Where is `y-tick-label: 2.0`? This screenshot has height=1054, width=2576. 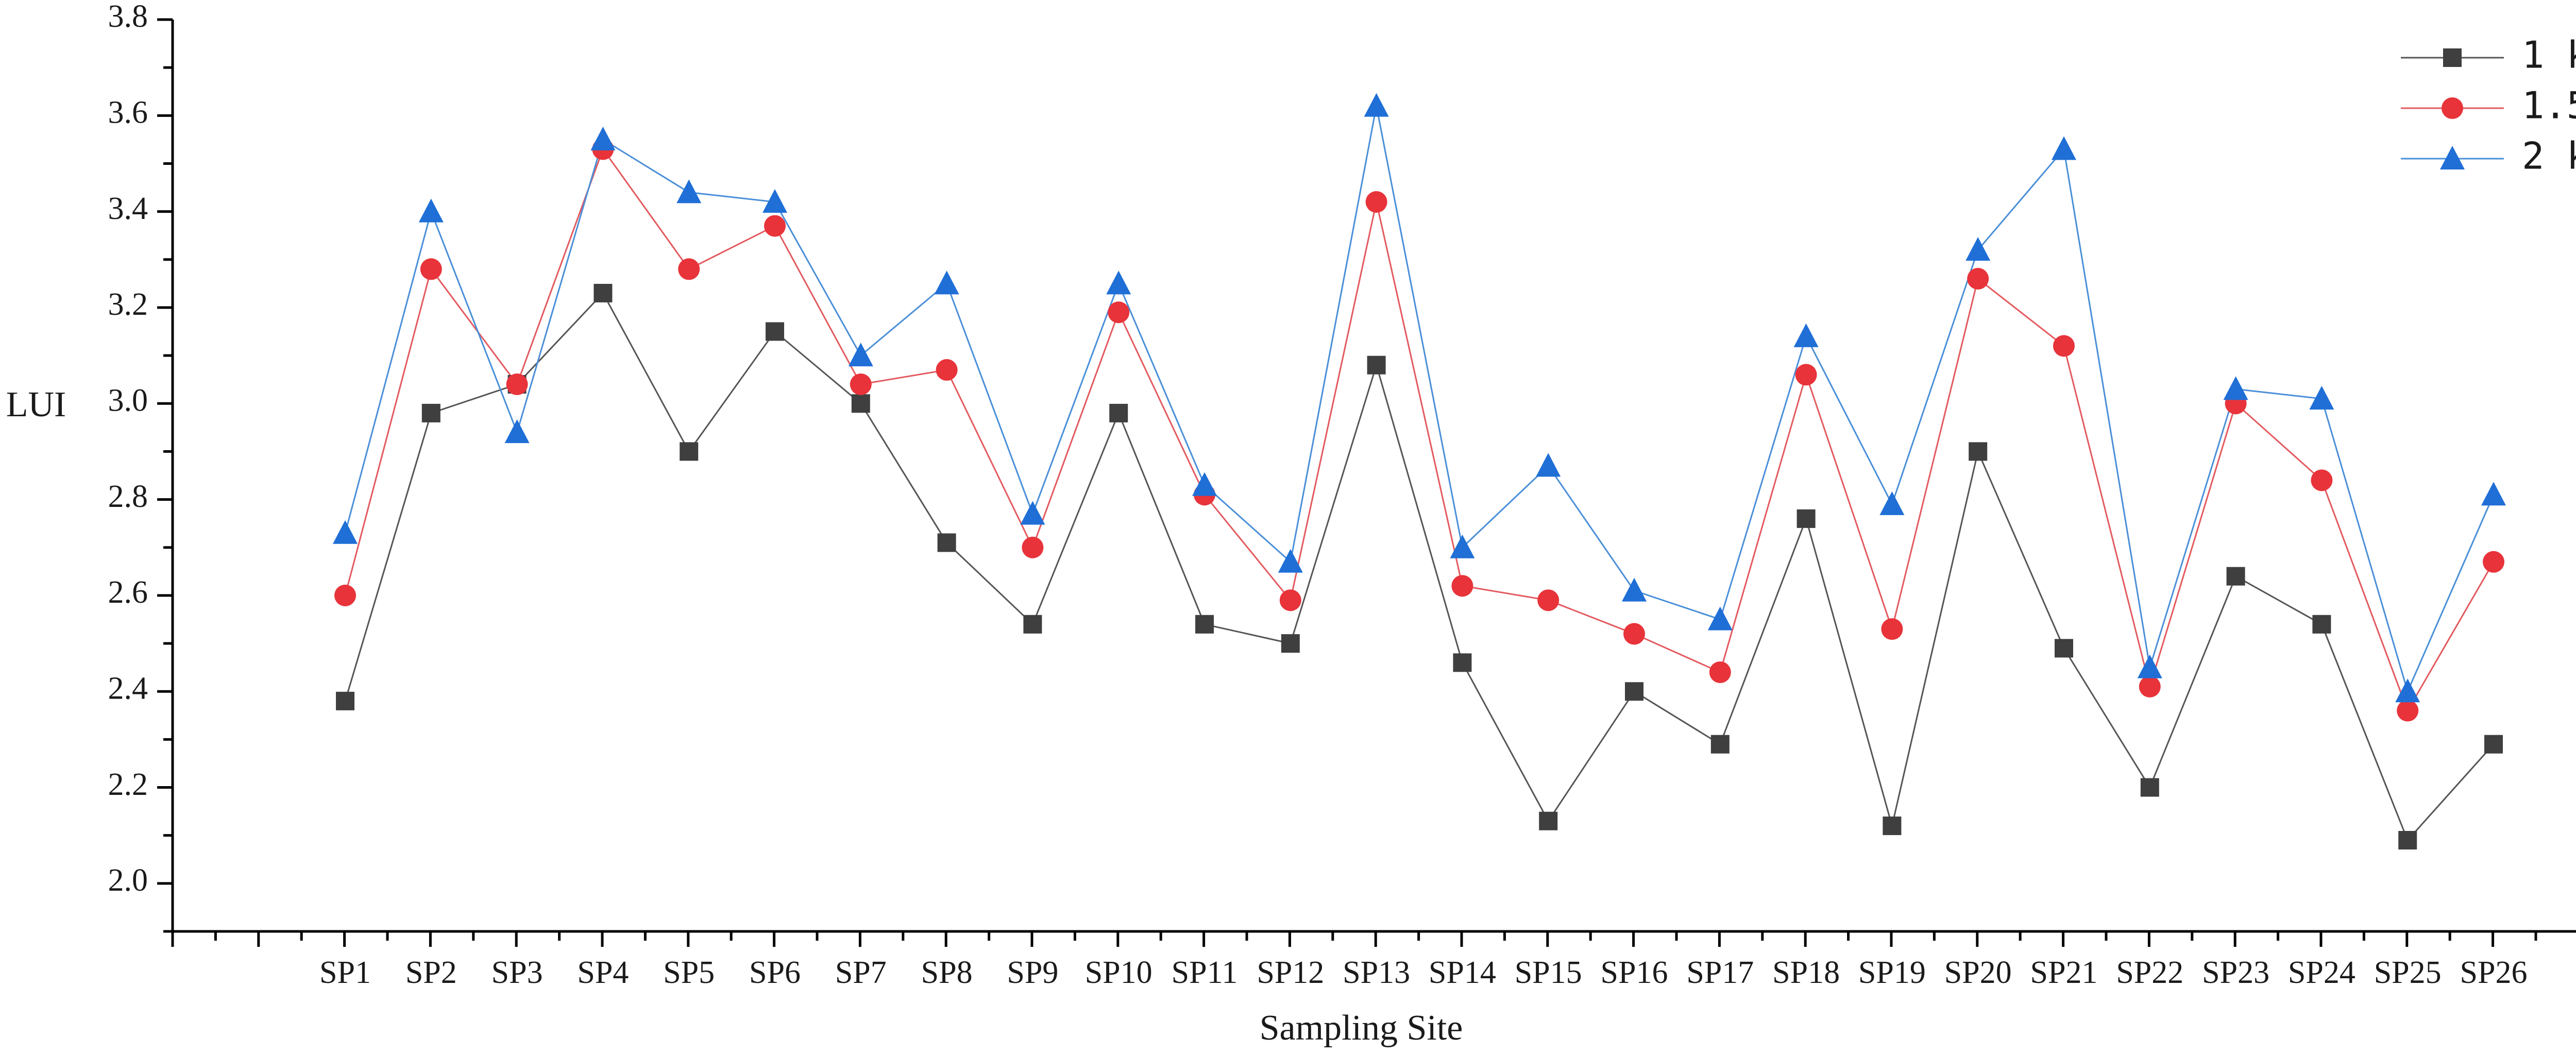 y-tick-label: 2.0 is located at coordinates (128, 880).